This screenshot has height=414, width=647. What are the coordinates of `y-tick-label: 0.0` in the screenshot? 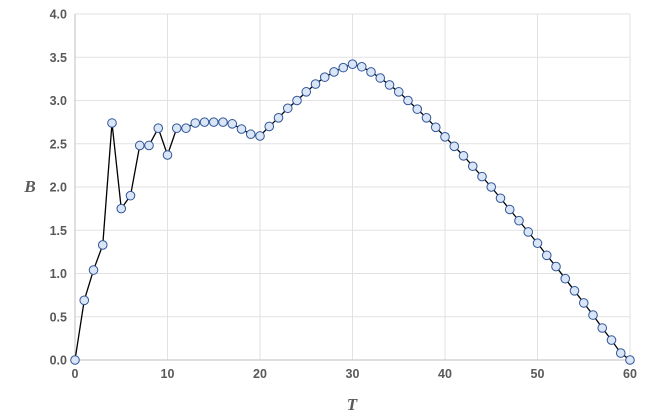 It's located at (58, 361).